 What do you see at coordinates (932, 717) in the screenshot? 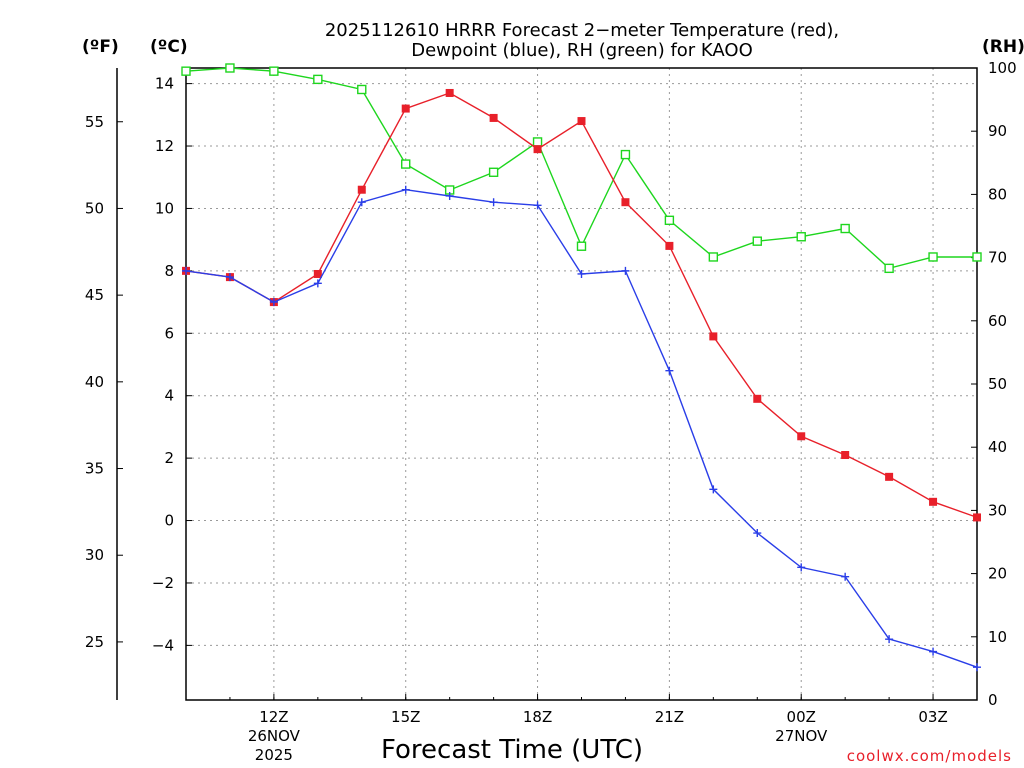
I see `x-tick-label: 03Z` at bounding box center [932, 717].